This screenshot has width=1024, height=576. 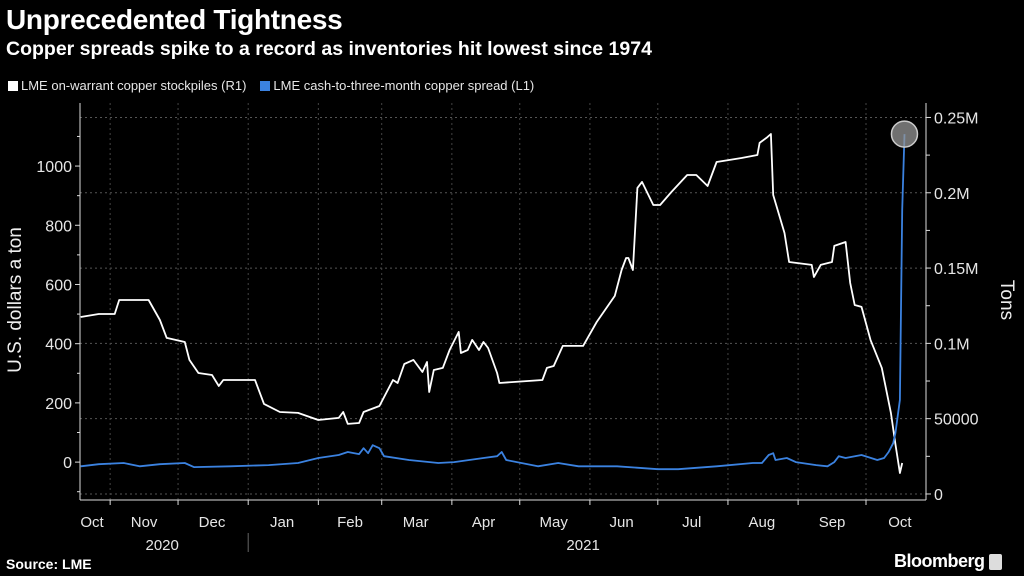 What do you see at coordinates (952, 344) in the screenshot?
I see `right-tick-label: 0.1M` at bounding box center [952, 344].